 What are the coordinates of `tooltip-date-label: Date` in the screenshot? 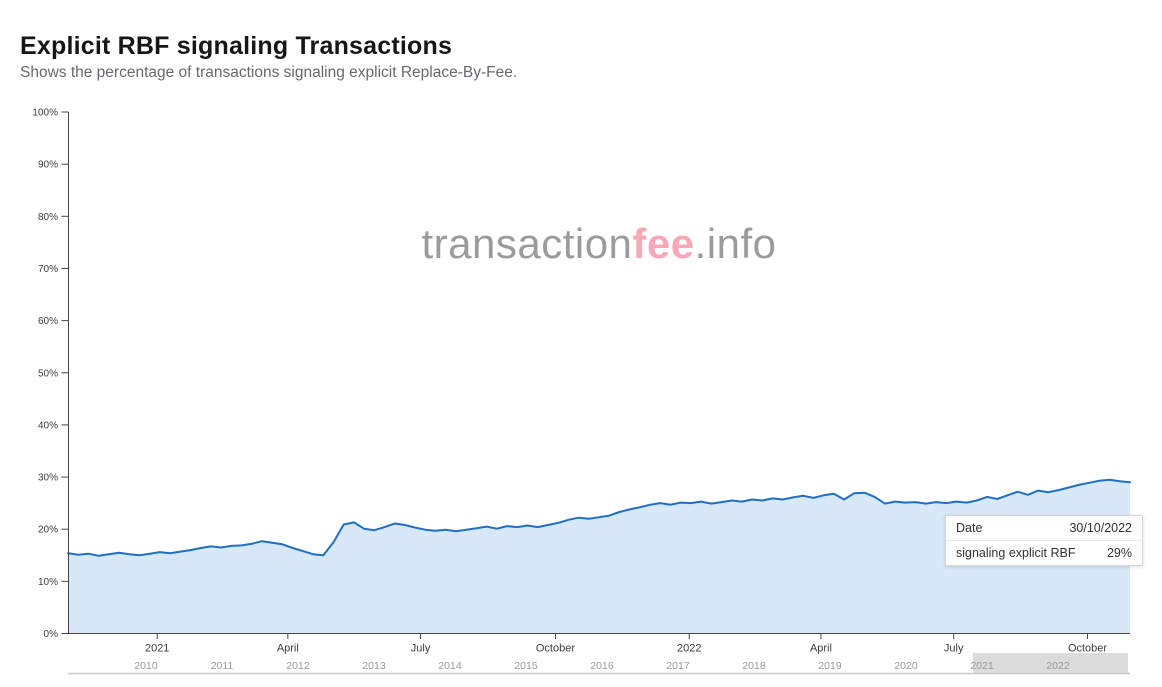 It's located at (969, 528).